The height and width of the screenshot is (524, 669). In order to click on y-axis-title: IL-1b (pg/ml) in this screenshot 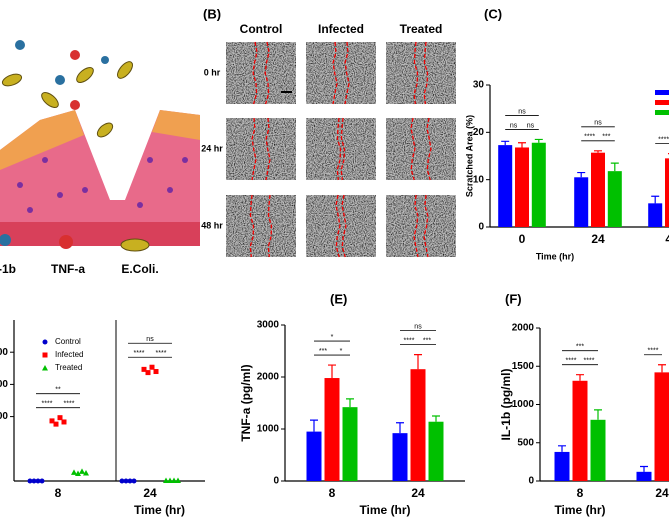, I will do `click(506, 405)`.